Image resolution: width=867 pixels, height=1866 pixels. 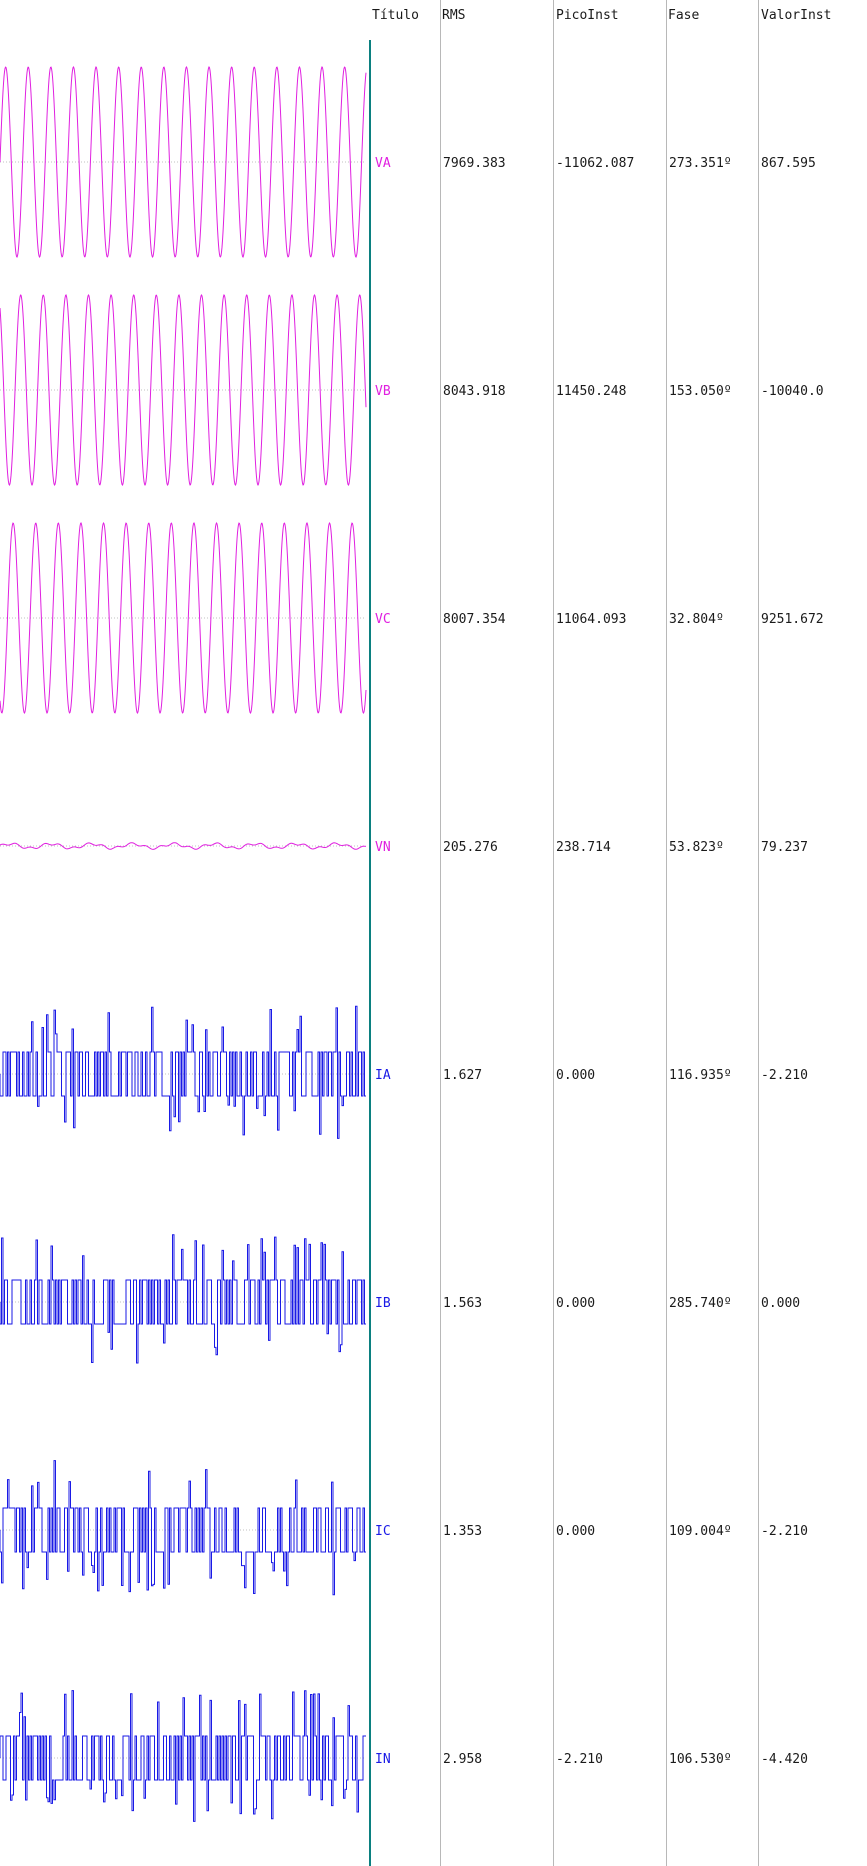 I want to click on fase-value-in: 106.530º, so click(x=700, y=1759).